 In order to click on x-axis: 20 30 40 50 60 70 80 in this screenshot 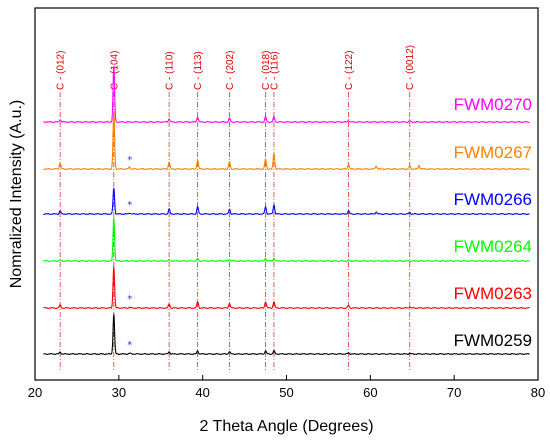, I will do `click(286, 387)`.